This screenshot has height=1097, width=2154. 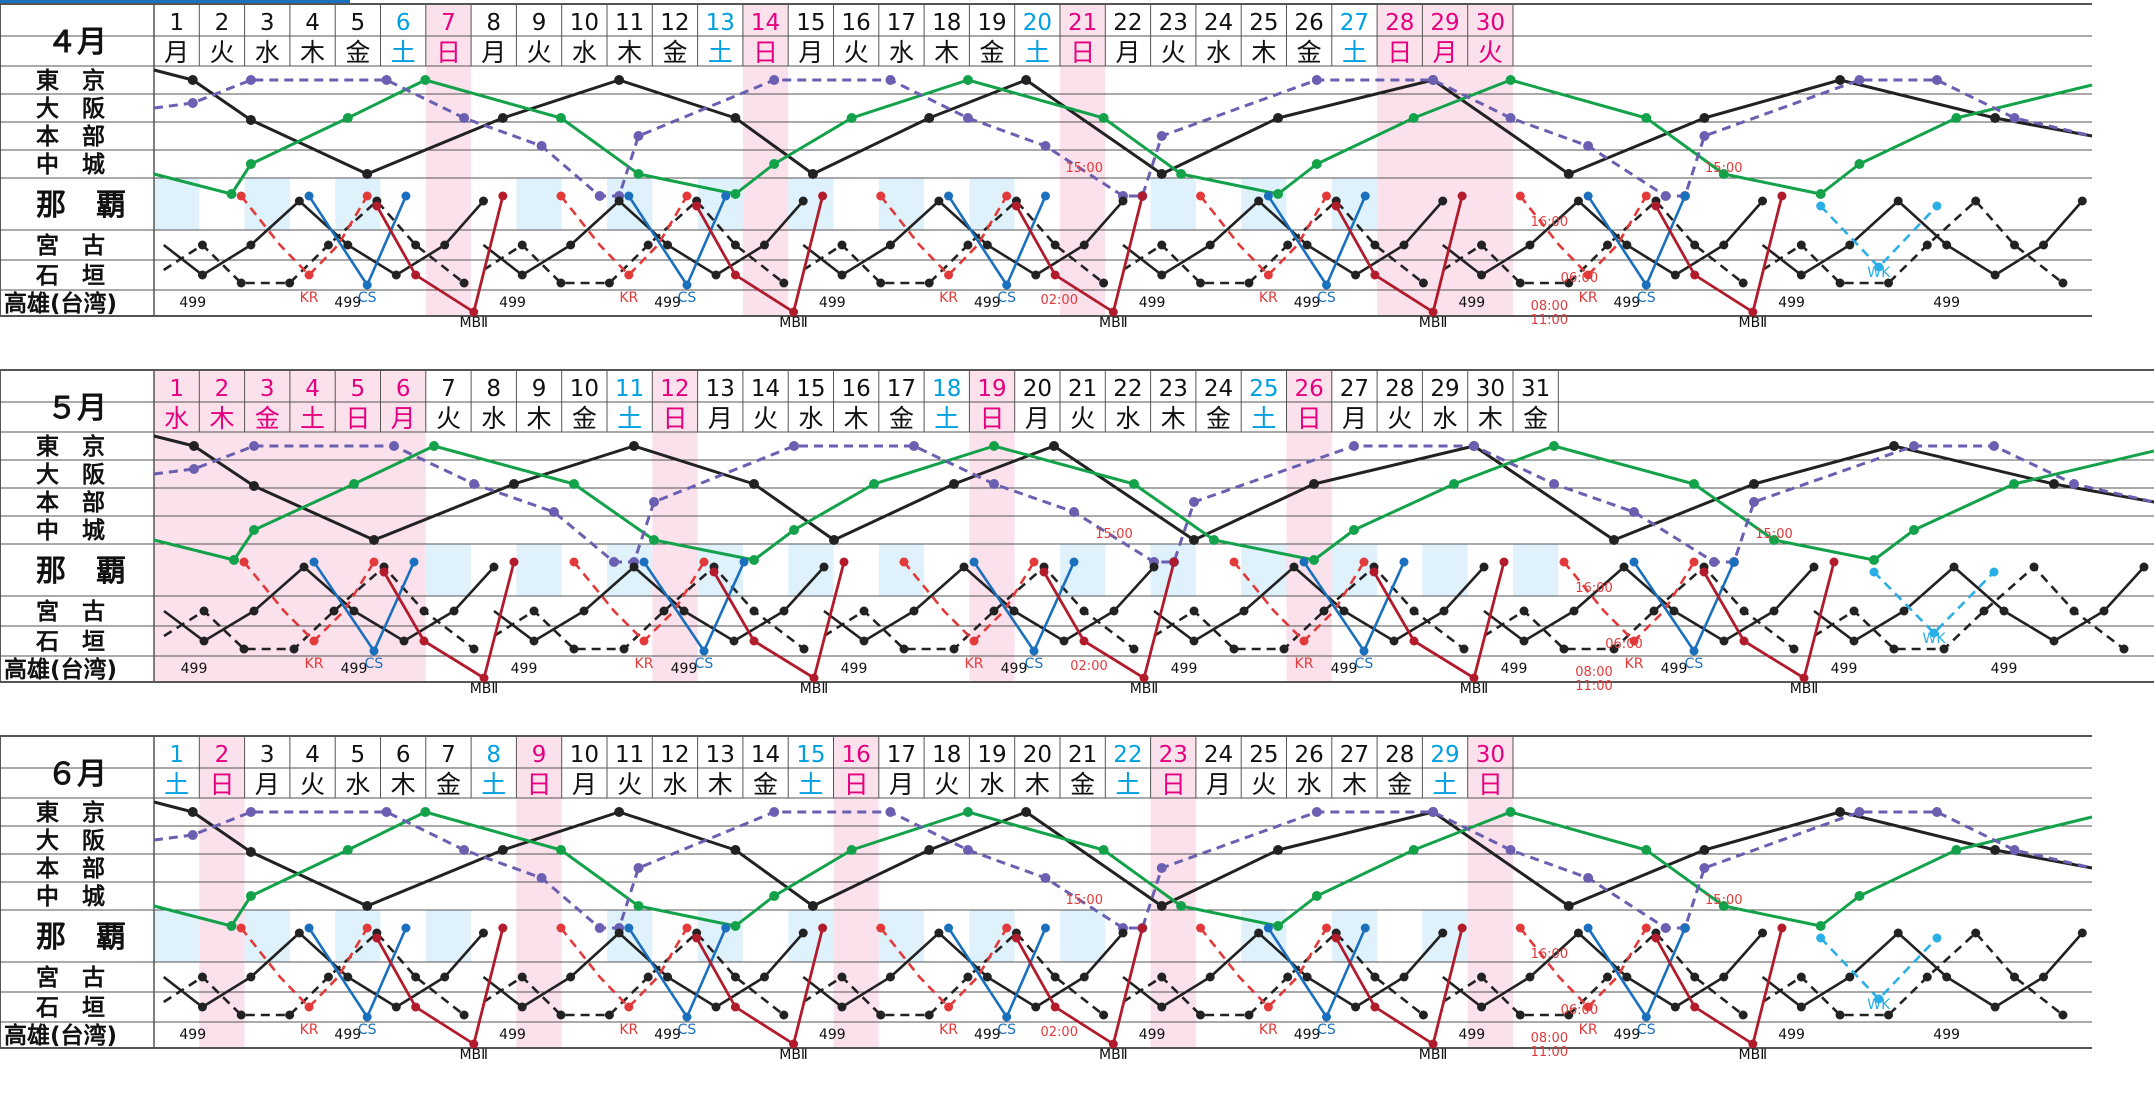 I want to click on month-label: ６月, so click(x=77, y=774).